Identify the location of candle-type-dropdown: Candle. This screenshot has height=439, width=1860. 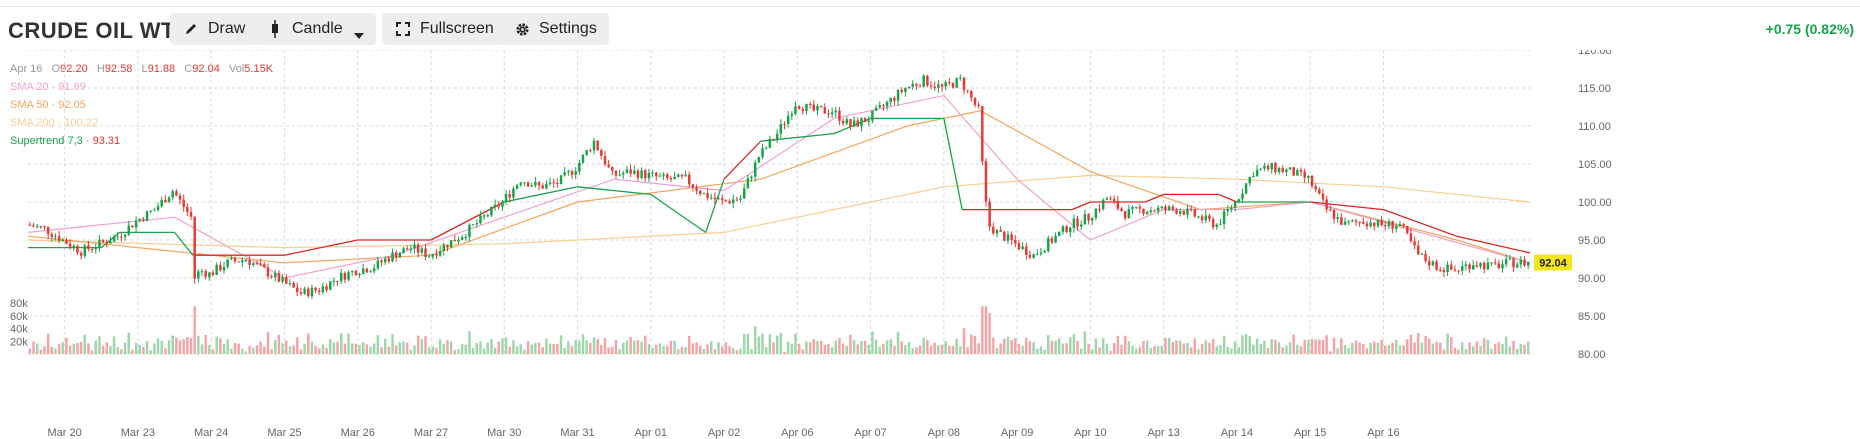
(315, 29).